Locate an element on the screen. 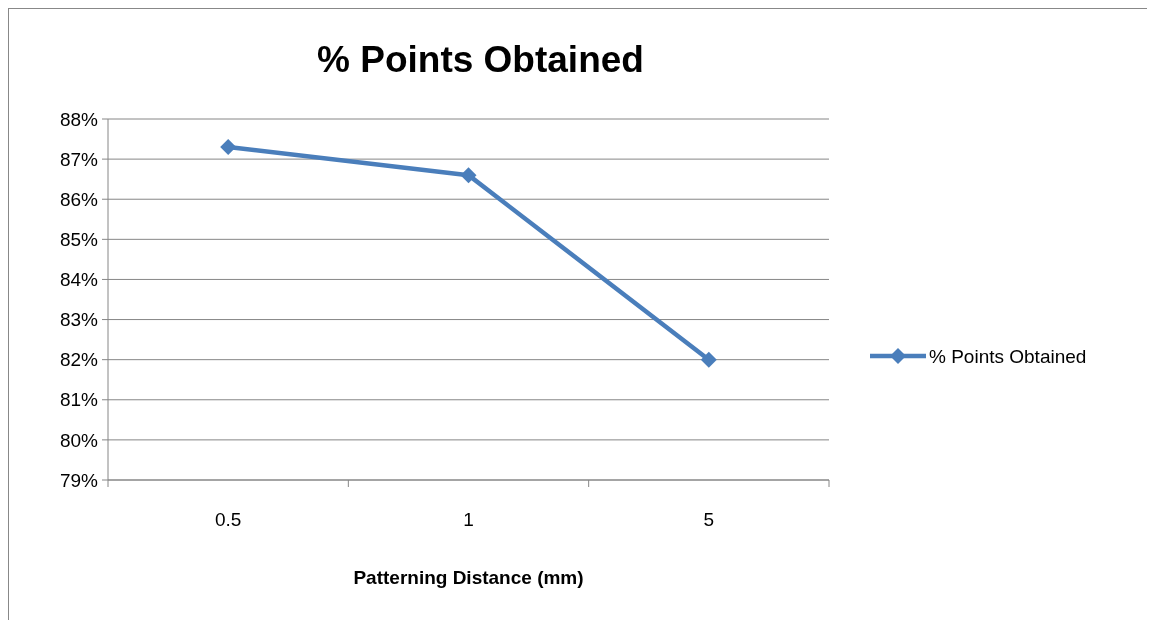 This screenshot has height=620, width=1149. y-tick-label: 81% is located at coordinates (79, 400).